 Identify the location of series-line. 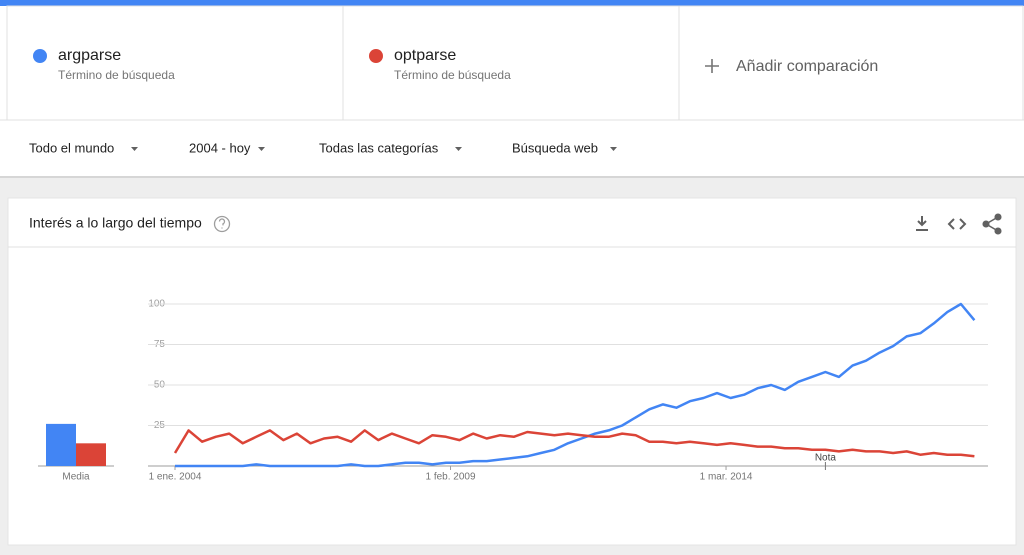
(574, 443).